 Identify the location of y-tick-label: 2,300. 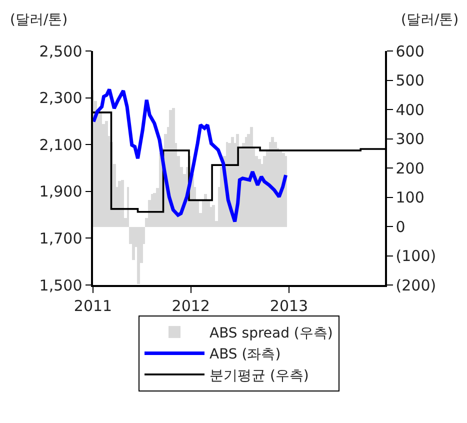
(60, 98).